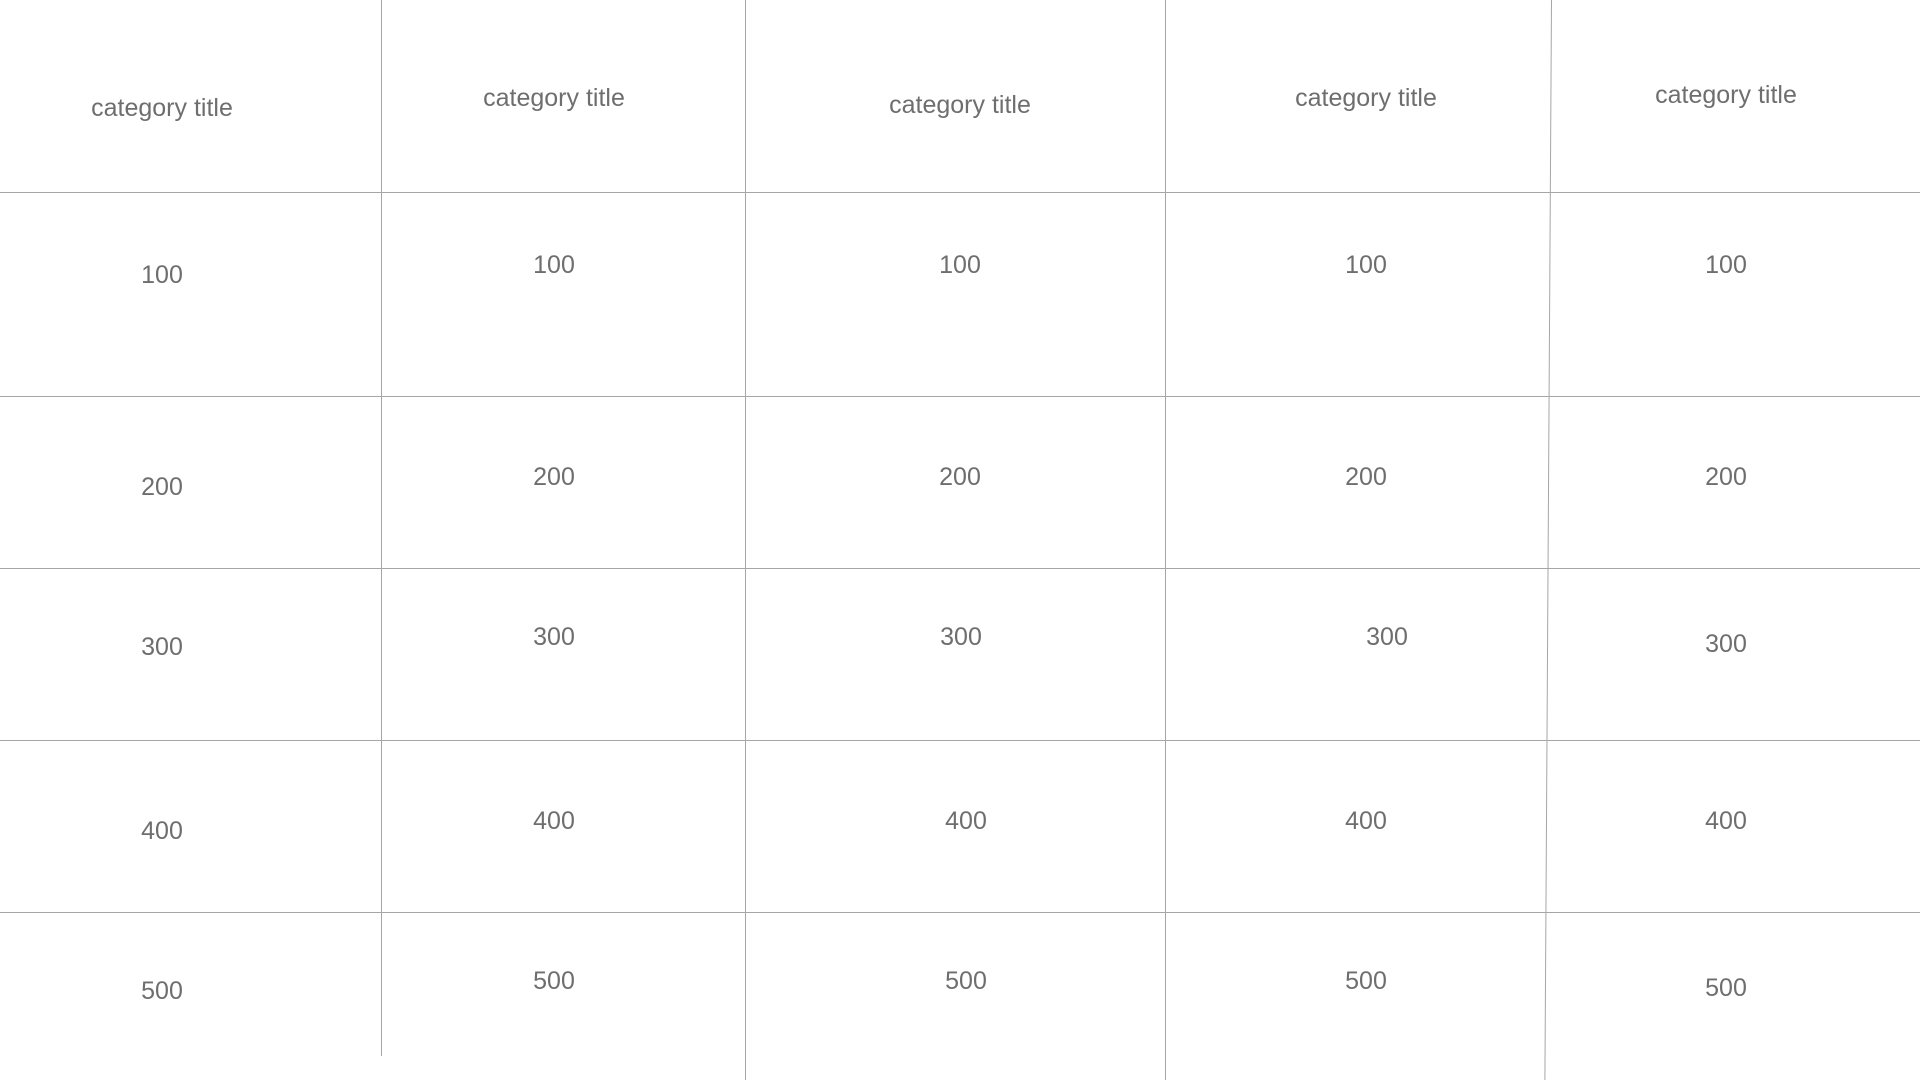 The image size is (1920, 1080). What do you see at coordinates (554, 98) in the screenshot?
I see `category-title-2: category title` at bounding box center [554, 98].